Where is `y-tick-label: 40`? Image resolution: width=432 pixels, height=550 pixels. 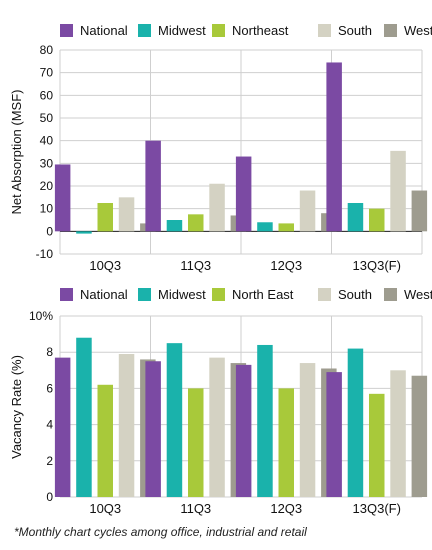
y-tick-label: 40 is located at coordinates (47, 141).